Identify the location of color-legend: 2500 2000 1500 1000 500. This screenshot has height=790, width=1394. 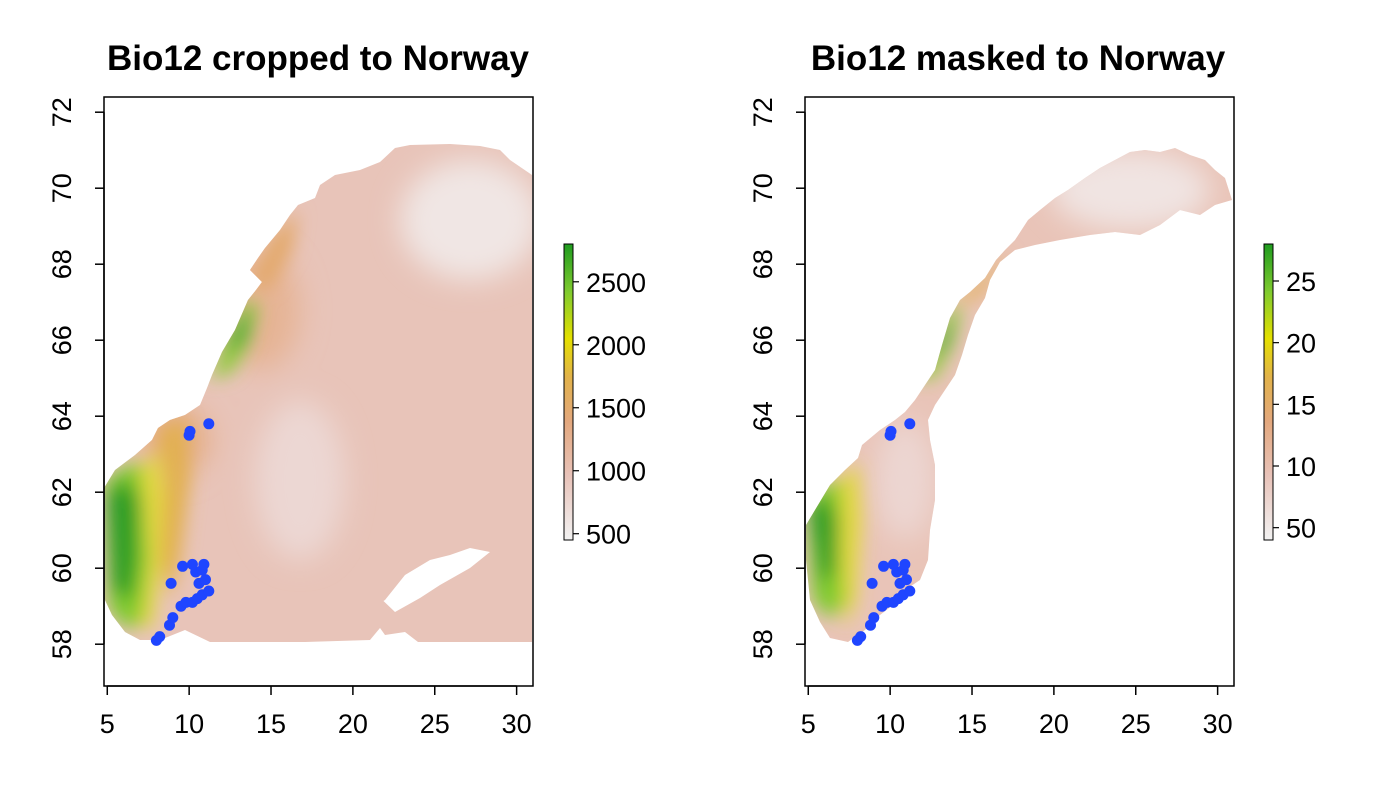
(604, 396).